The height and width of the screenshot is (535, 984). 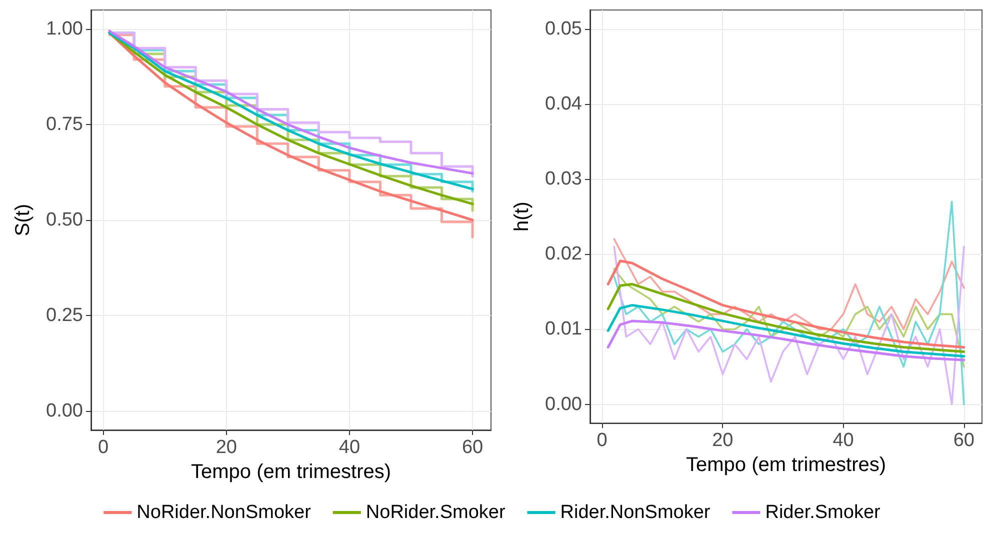 I want to click on legend-label: Rider.Smoker, so click(x=823, y=512).